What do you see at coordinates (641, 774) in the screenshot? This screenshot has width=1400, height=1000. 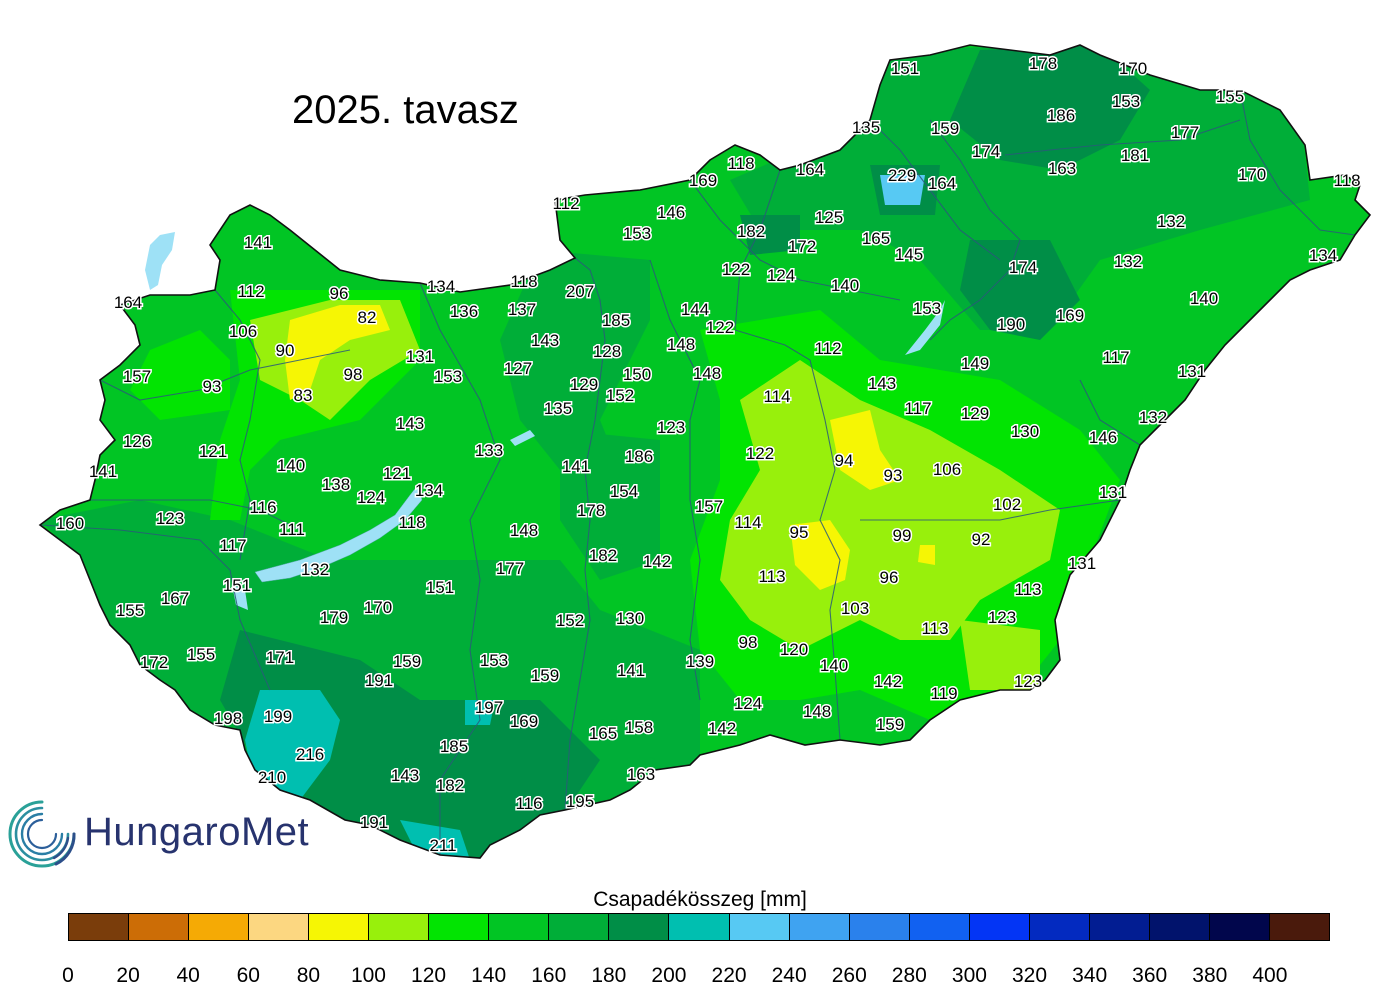 I see `station-value: 163` at bounding box center [641, 774].